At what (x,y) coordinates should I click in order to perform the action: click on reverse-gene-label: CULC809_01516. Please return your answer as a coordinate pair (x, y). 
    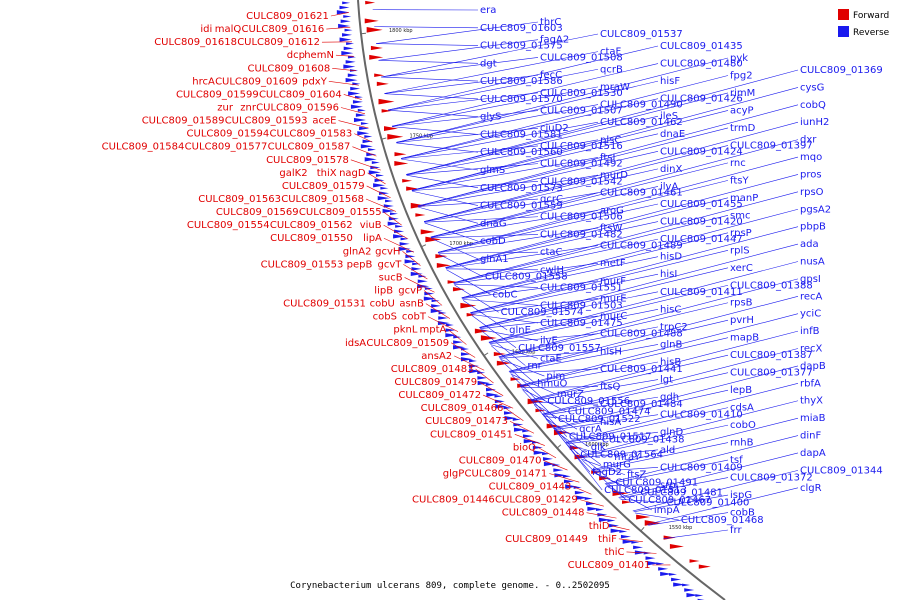
    Looking at the image, I should click on (581, 146).